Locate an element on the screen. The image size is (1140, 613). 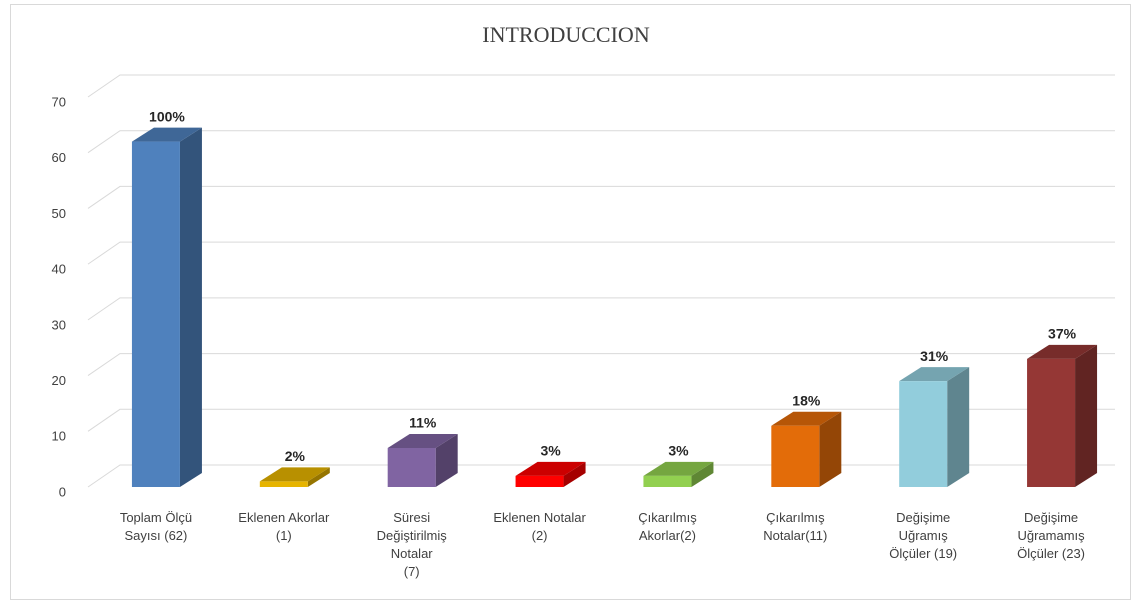
x-tick-label-line: Uğramış is located at coordinates (924, 535).